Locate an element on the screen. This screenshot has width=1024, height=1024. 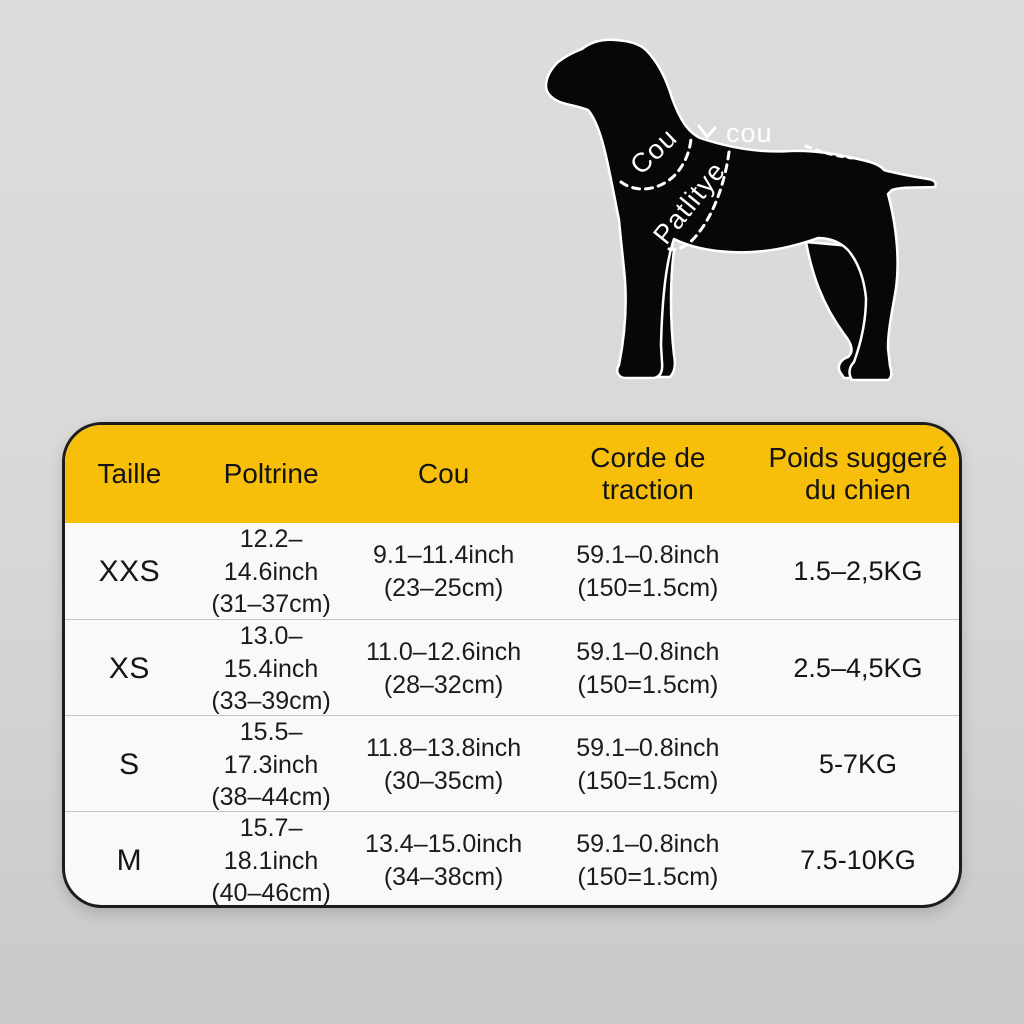
header-corde-de-traction: Corde de traction is located at coordinates (648, 473).